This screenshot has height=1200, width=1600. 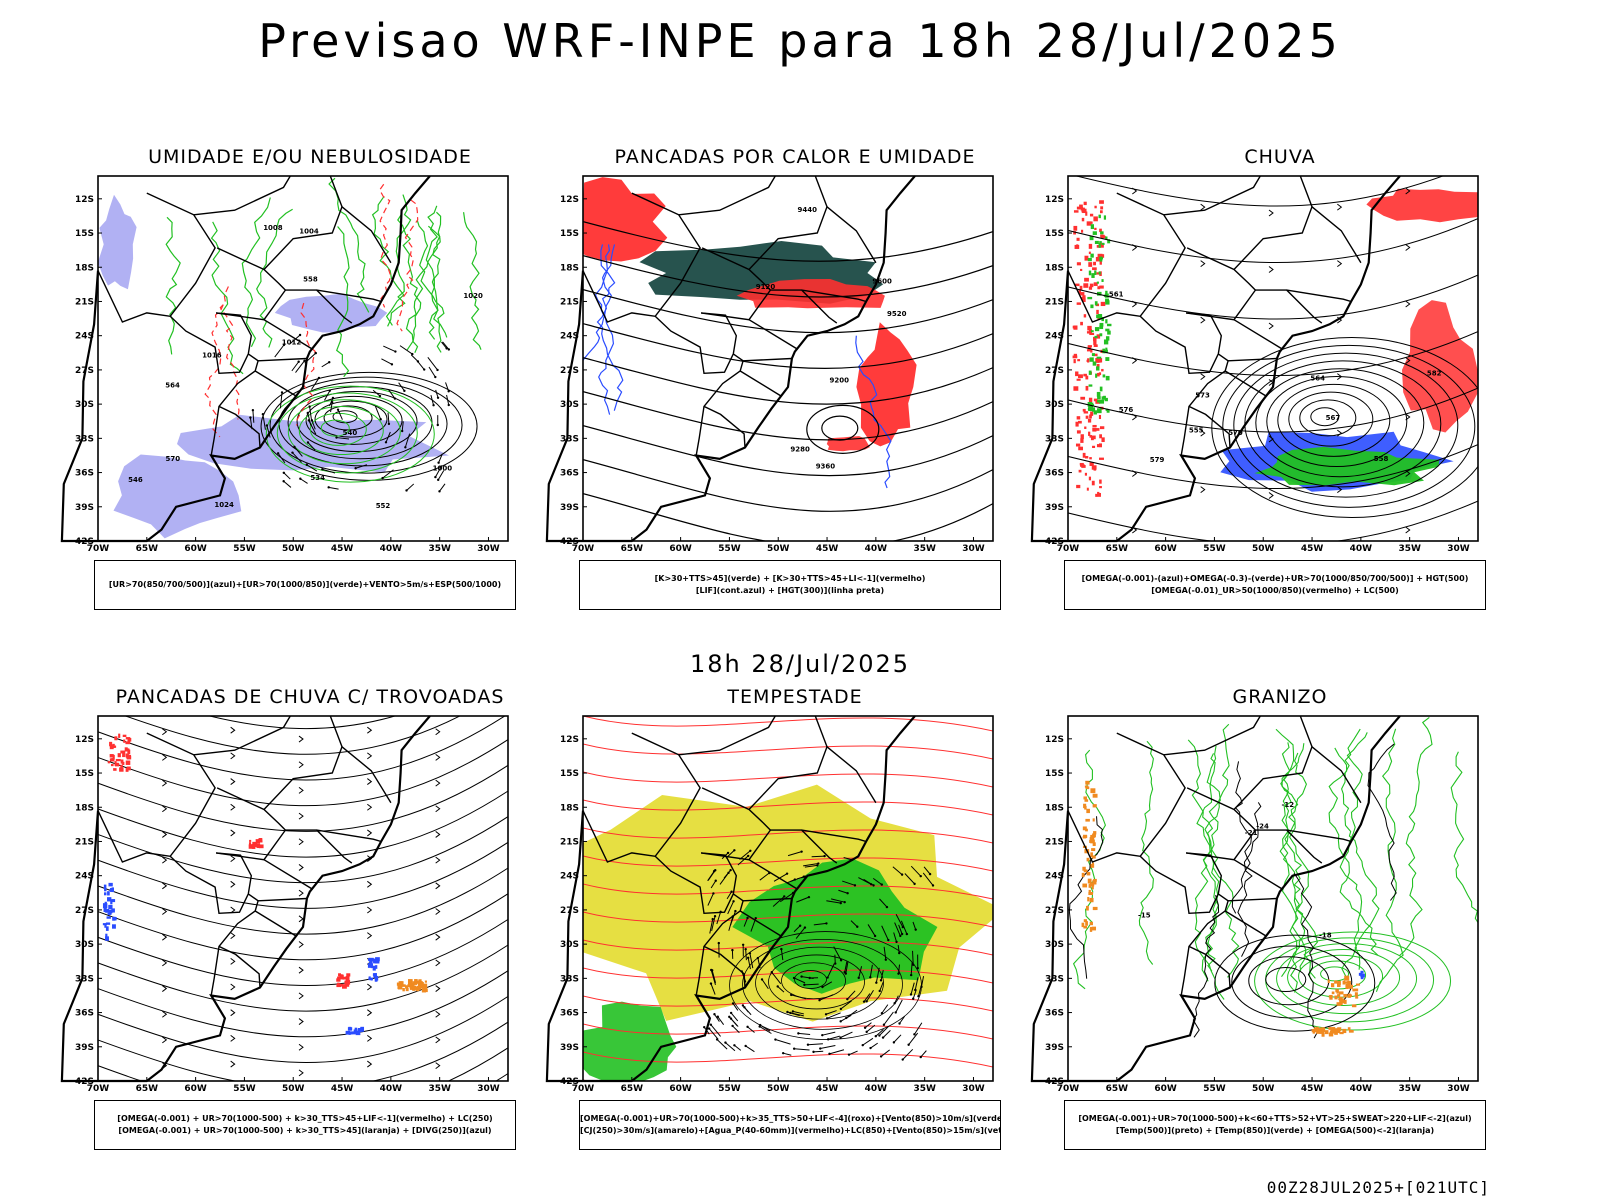 What do you see at coordinates (810, 294) in the screenshot?
I see `shaded-area` at bounding box center [810, 294].